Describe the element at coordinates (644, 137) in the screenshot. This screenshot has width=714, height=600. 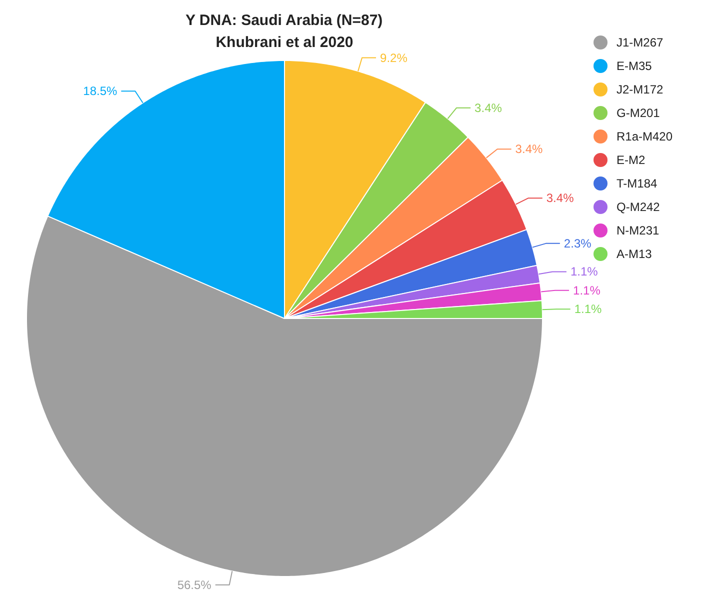
I see `legend-label: R1a-M420` at that location.